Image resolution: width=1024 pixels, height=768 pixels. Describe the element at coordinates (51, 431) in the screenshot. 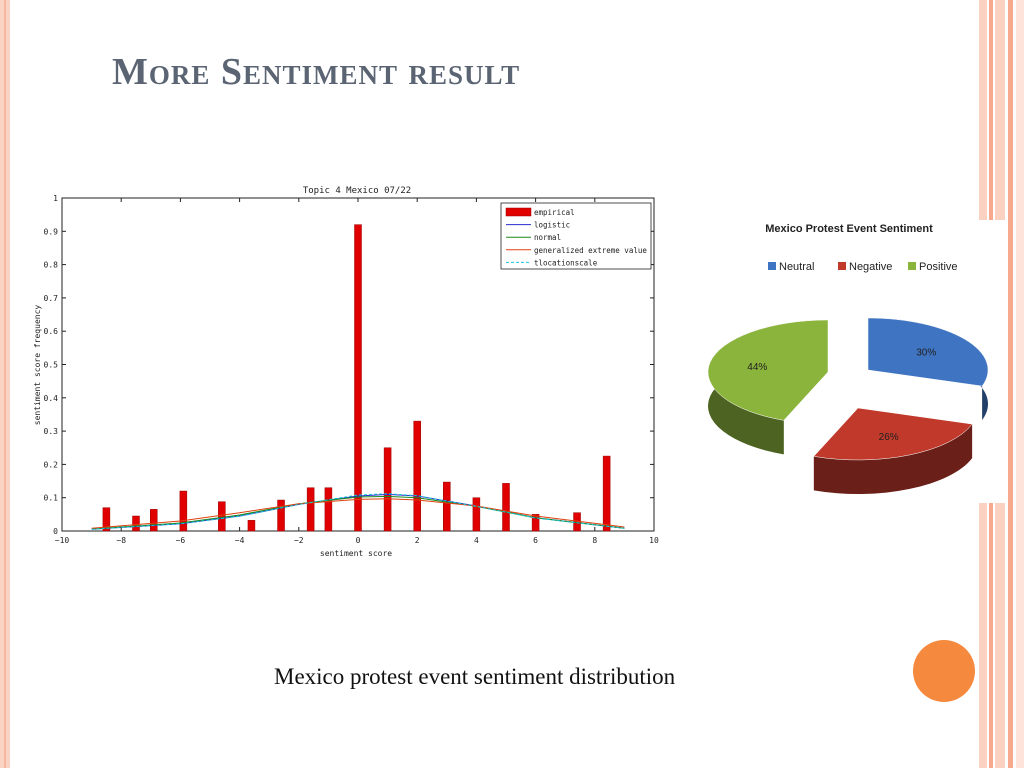

I see `y-tick-label: 0.3` at that location.